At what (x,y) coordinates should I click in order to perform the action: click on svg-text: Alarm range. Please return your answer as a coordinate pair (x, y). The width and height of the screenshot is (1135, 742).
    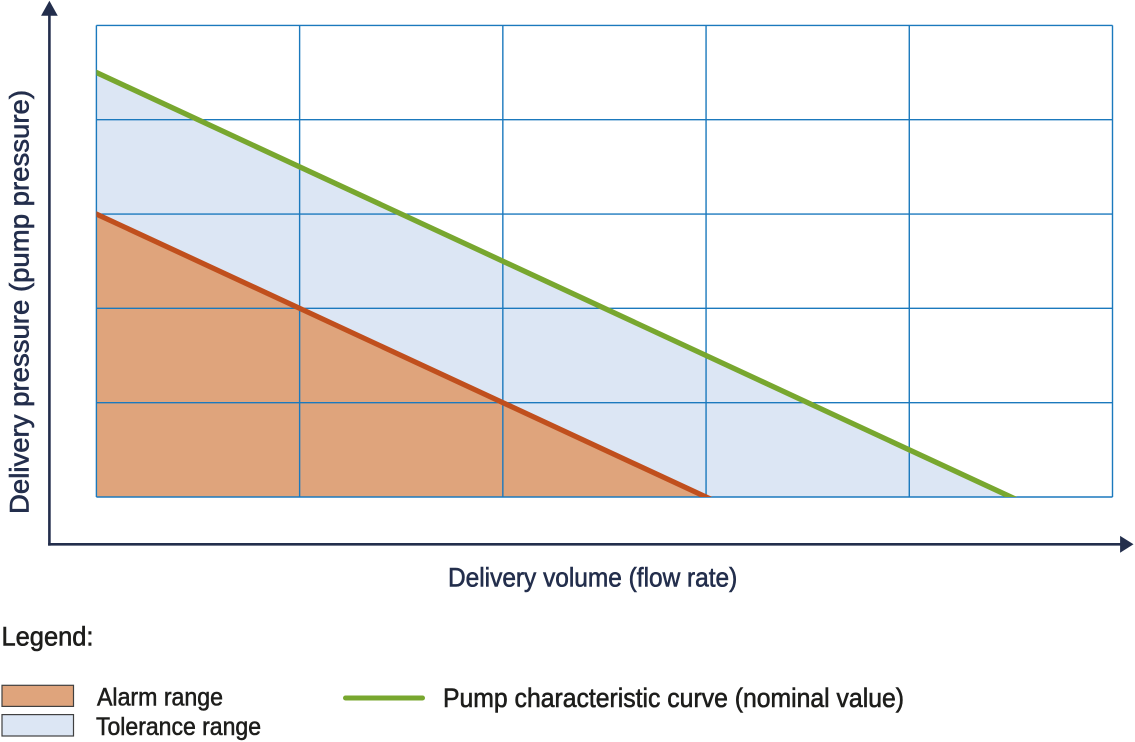
    Looking at the image, I should click on (160, 698).